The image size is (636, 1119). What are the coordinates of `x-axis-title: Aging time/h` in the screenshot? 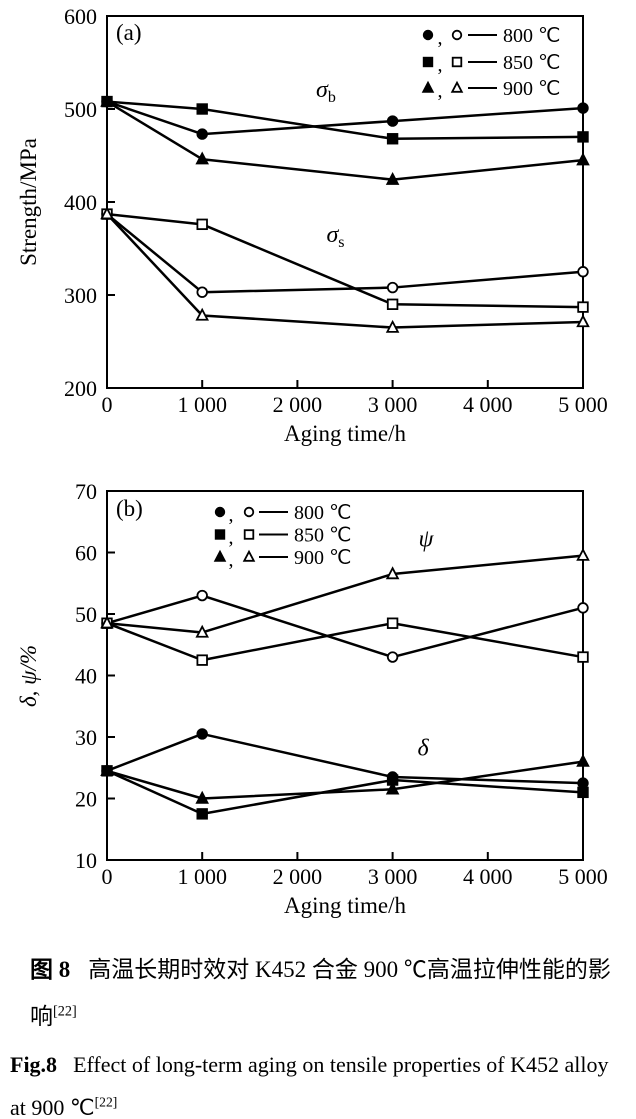 It's located at (345, 433).